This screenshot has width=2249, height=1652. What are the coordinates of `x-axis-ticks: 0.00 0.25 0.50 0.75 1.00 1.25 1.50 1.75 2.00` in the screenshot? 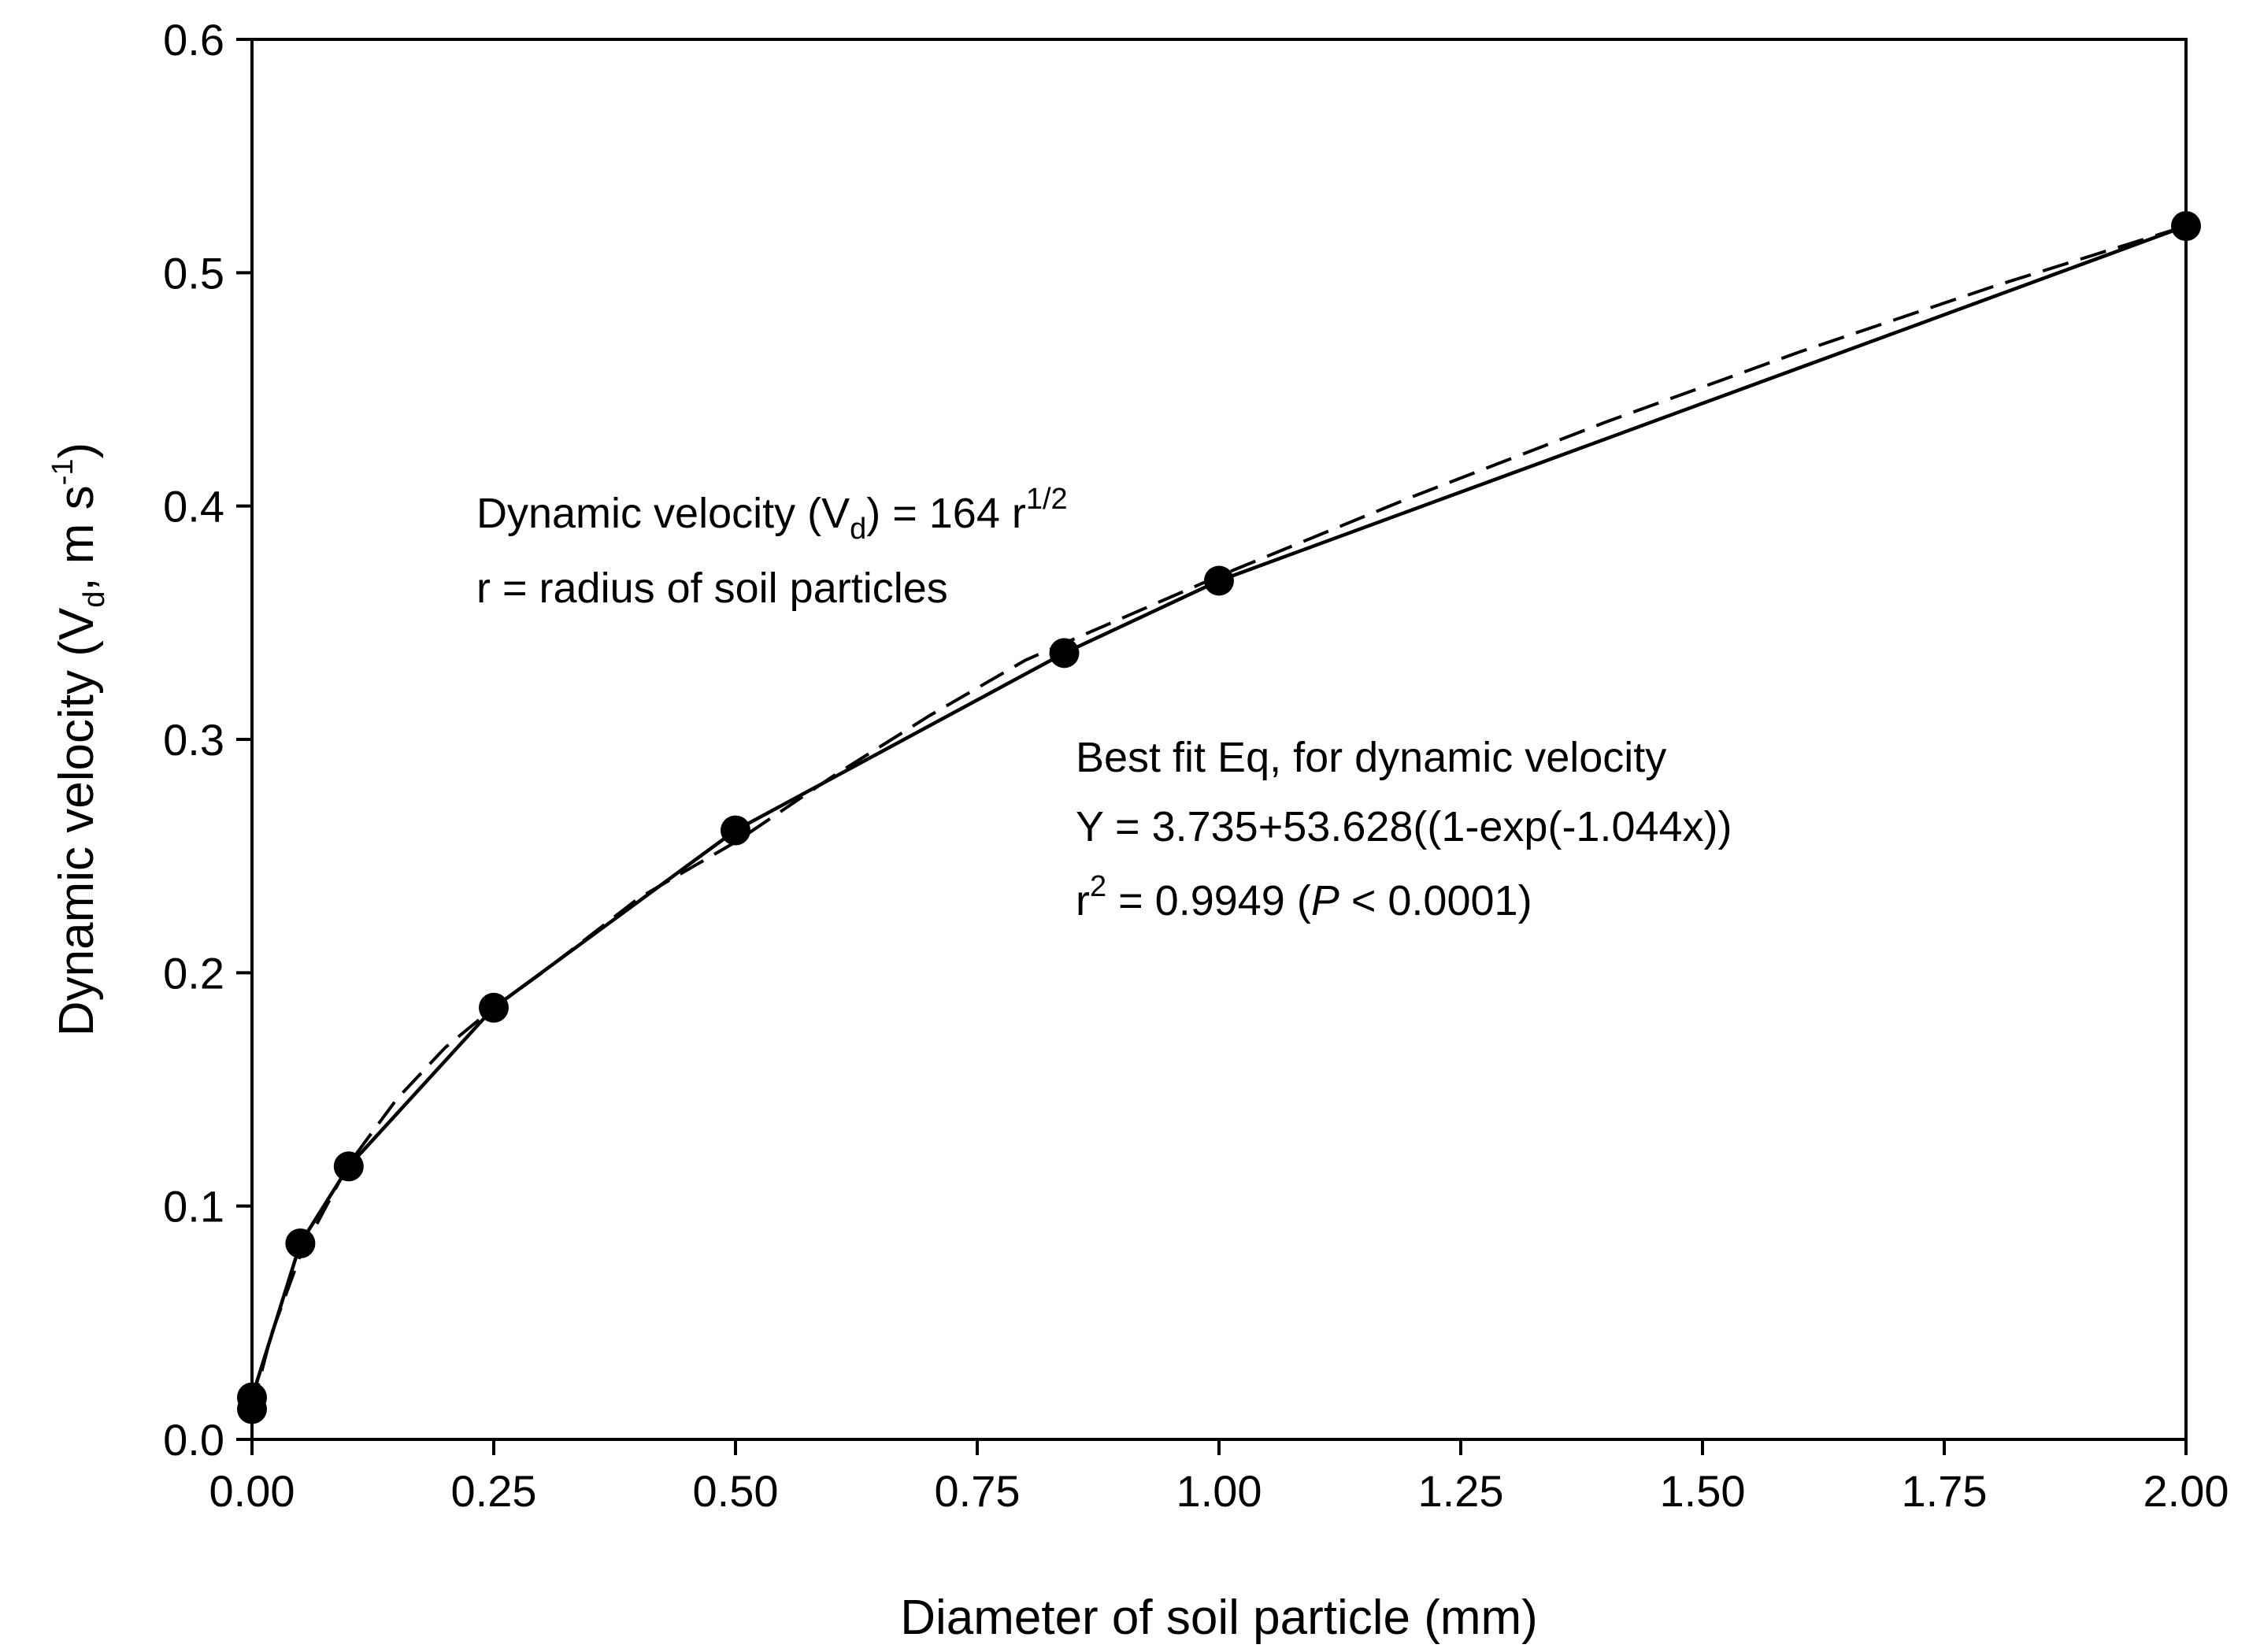 It's located at (1219, 1477).